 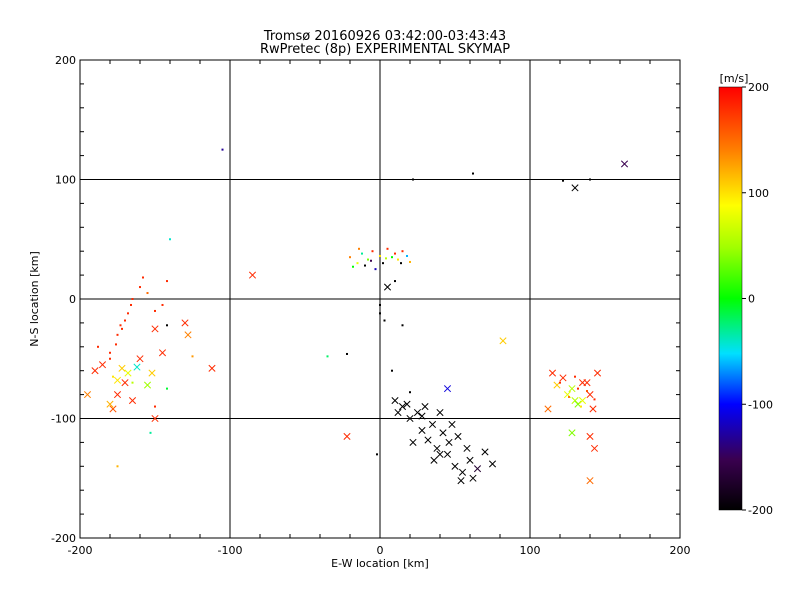 I want to click on x-tick-label: 100, so click(x=530, y=550).